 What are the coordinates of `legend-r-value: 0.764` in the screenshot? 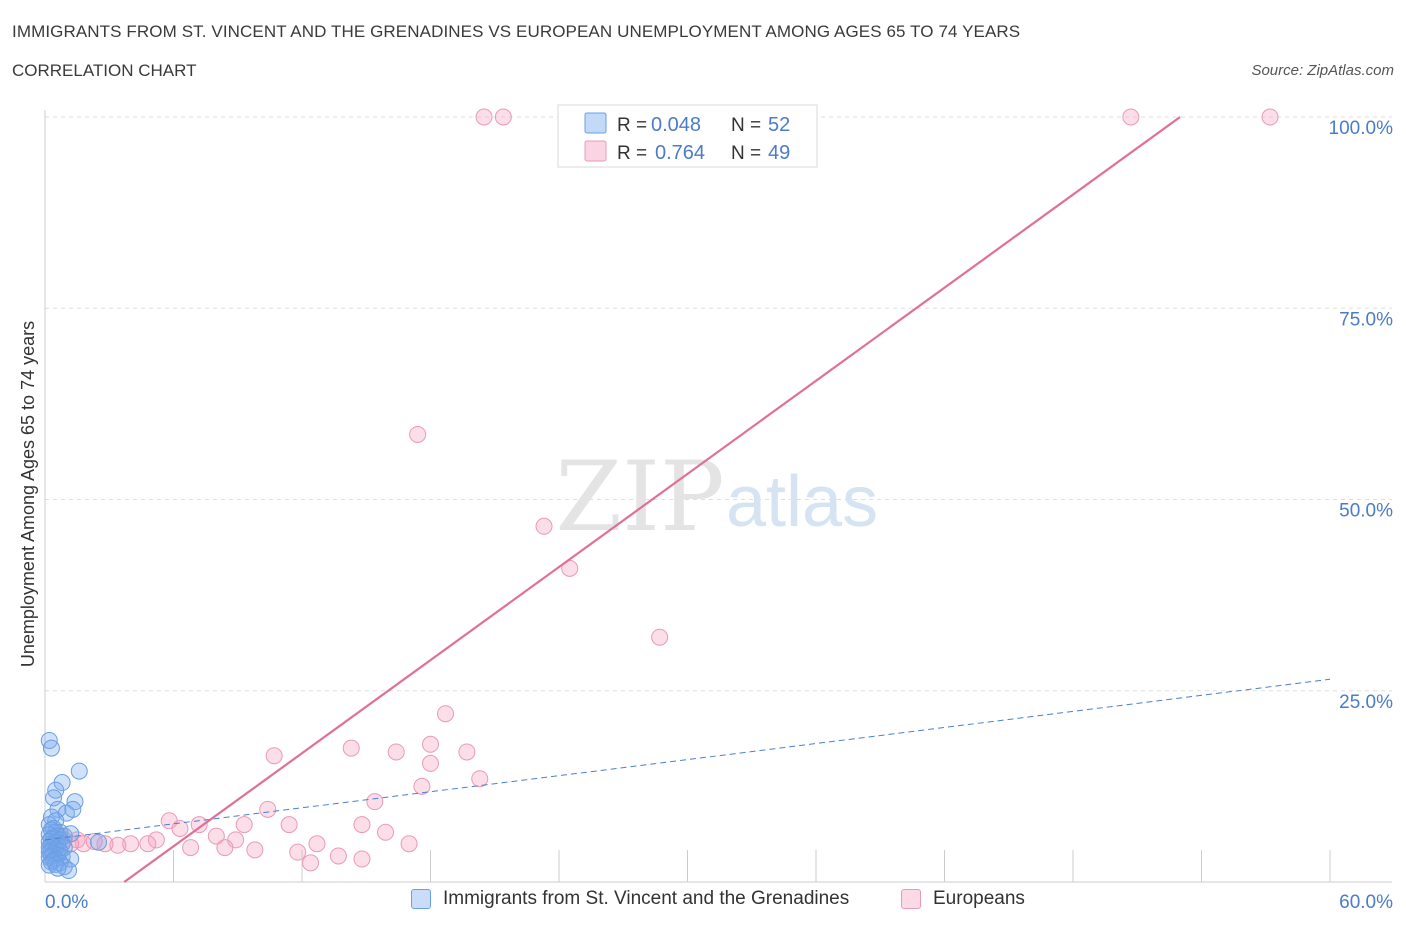 It's located at (680, 153).